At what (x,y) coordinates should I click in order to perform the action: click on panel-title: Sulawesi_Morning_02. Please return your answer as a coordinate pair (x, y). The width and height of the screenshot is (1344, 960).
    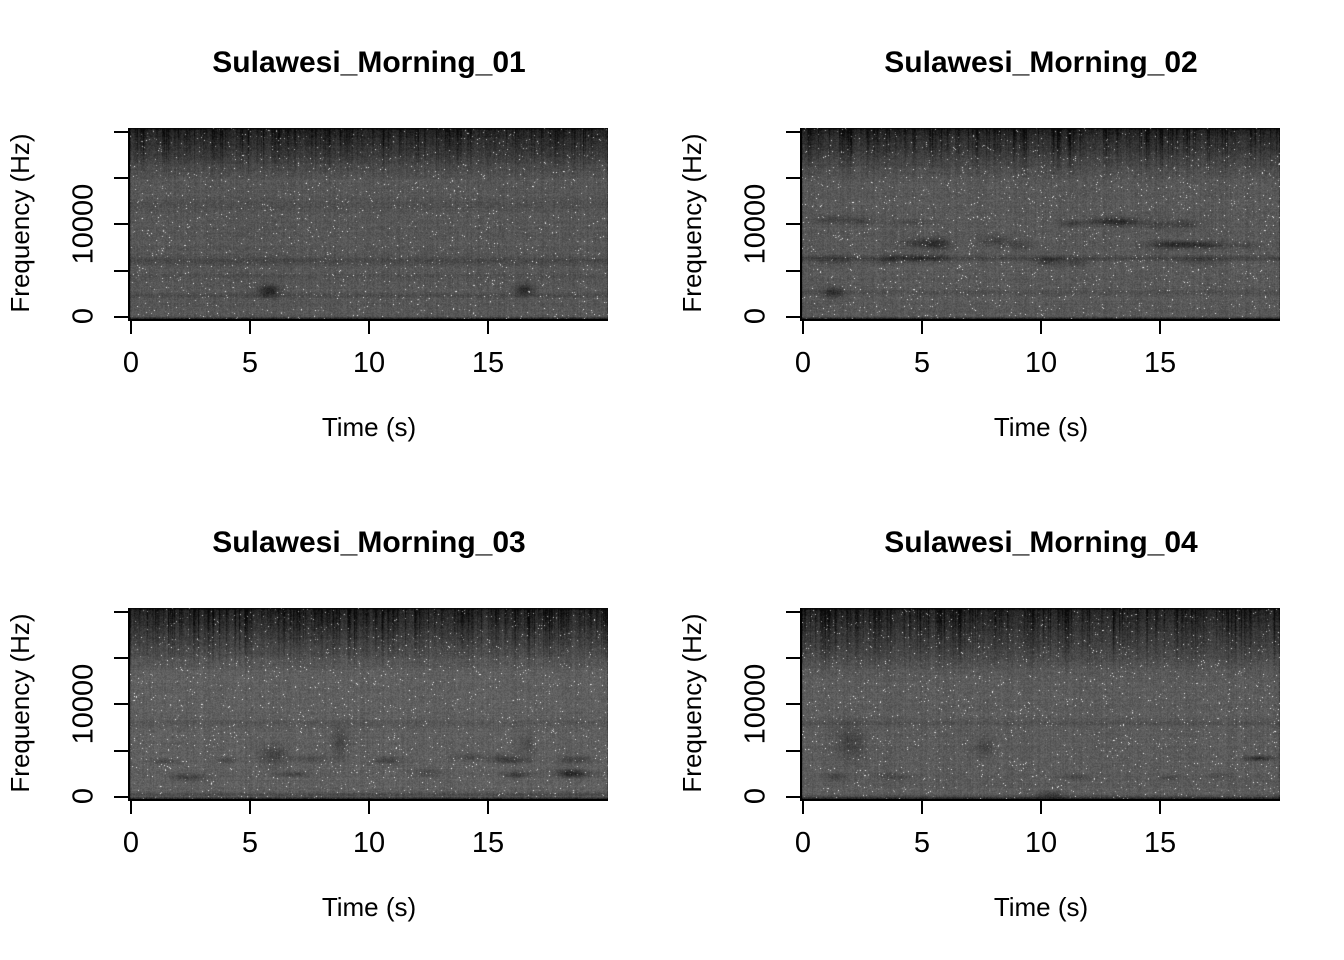
    Looking at the image, I should click on (1041, 62).